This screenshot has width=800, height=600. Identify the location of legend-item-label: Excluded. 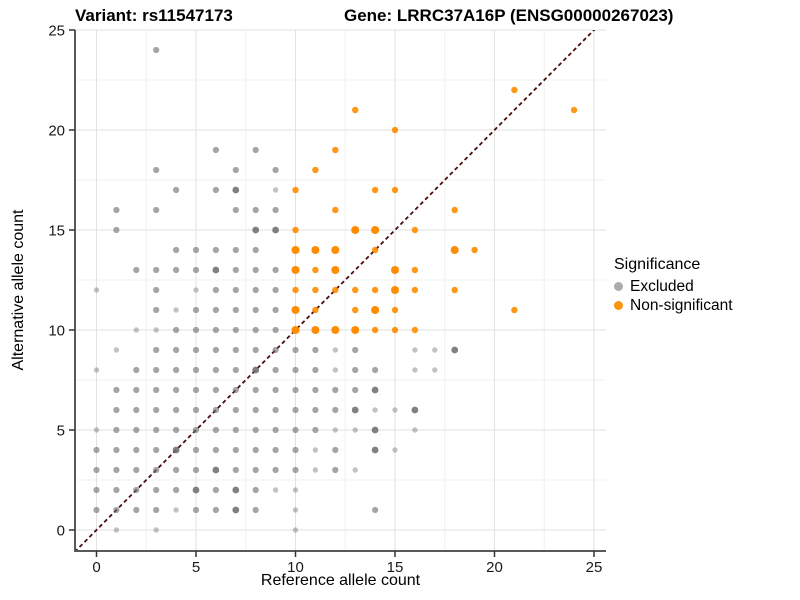
(662, 286).